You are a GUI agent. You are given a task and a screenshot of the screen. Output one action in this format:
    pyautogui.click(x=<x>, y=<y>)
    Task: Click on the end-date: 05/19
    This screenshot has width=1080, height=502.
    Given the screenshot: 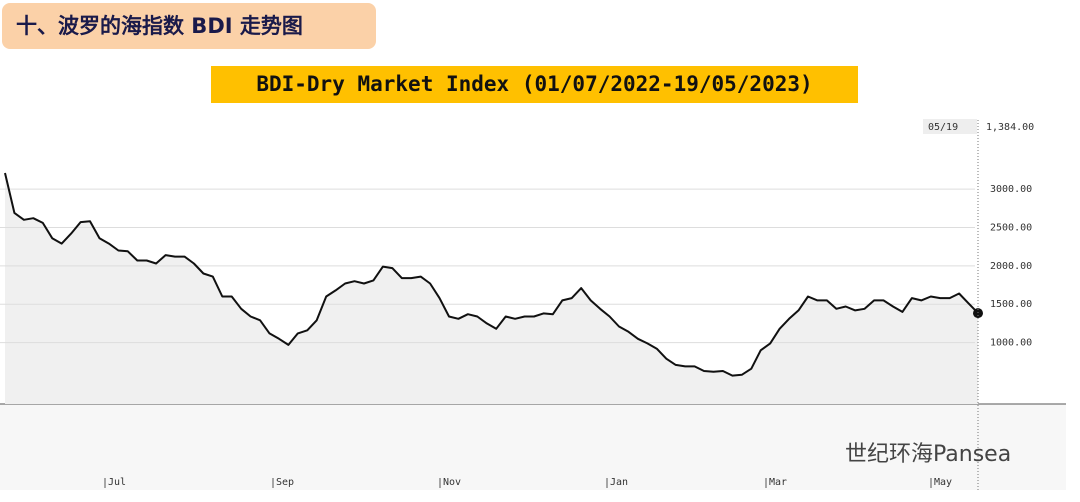 What is the action you would take?
    pyautogui.click(x=943, y=127)
    